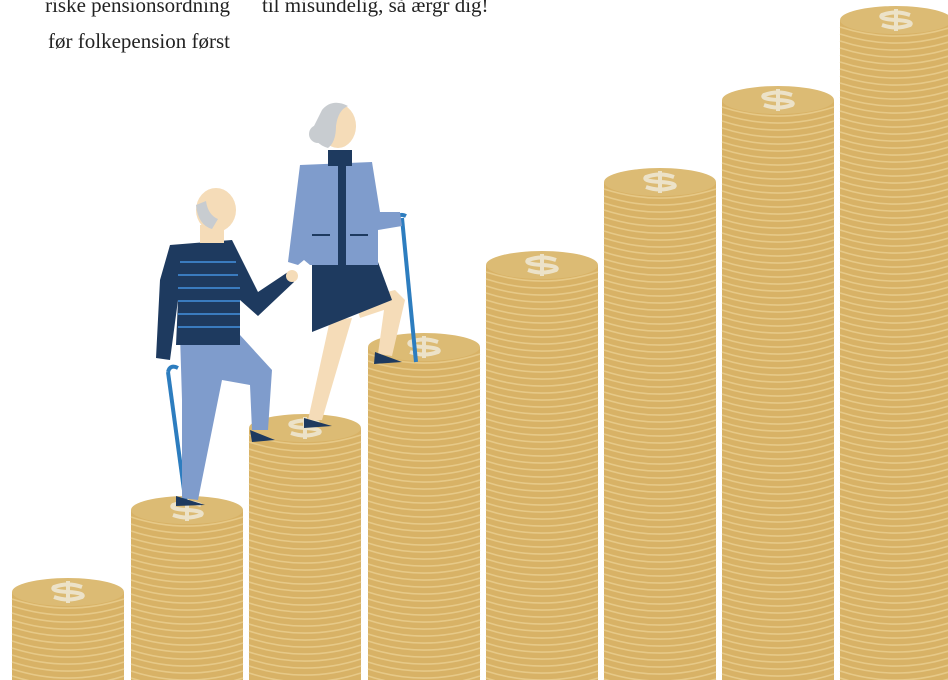  What do you see at coordinates (318, 423) in the screenshot?
I see `shoe` at bounding box center [318, 423].